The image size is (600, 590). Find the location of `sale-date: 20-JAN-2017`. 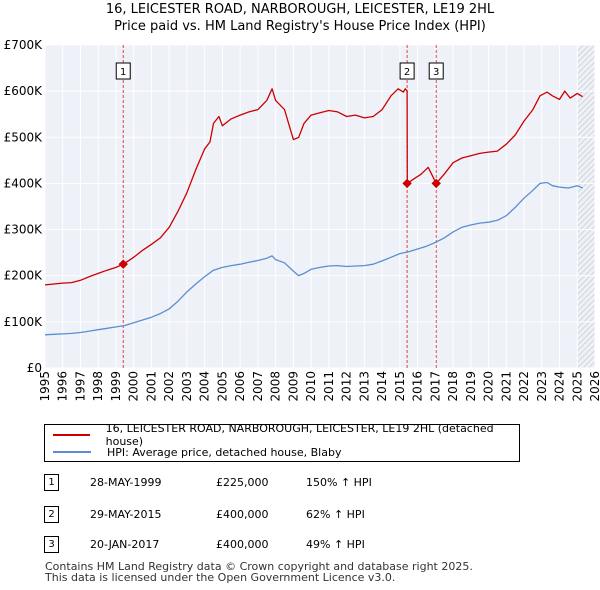

sale-date: 20-JAN-2017 is located at coordinates (125, 544).